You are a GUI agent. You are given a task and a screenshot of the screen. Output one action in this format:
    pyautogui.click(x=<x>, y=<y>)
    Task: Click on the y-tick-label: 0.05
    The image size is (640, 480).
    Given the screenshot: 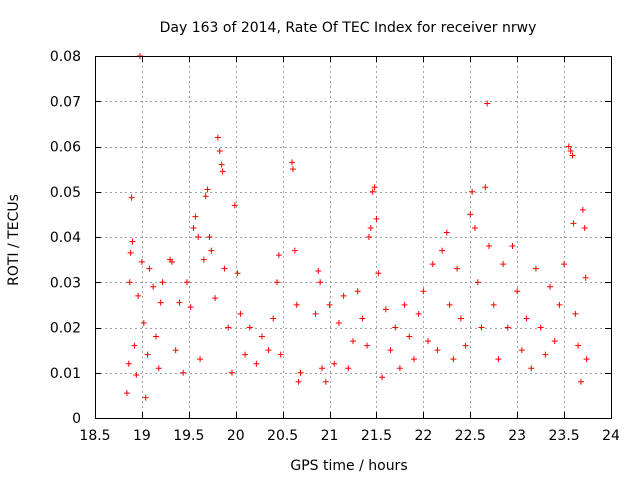 What is the action you would take?
    pyautogui.click(x=65, y=193)
    